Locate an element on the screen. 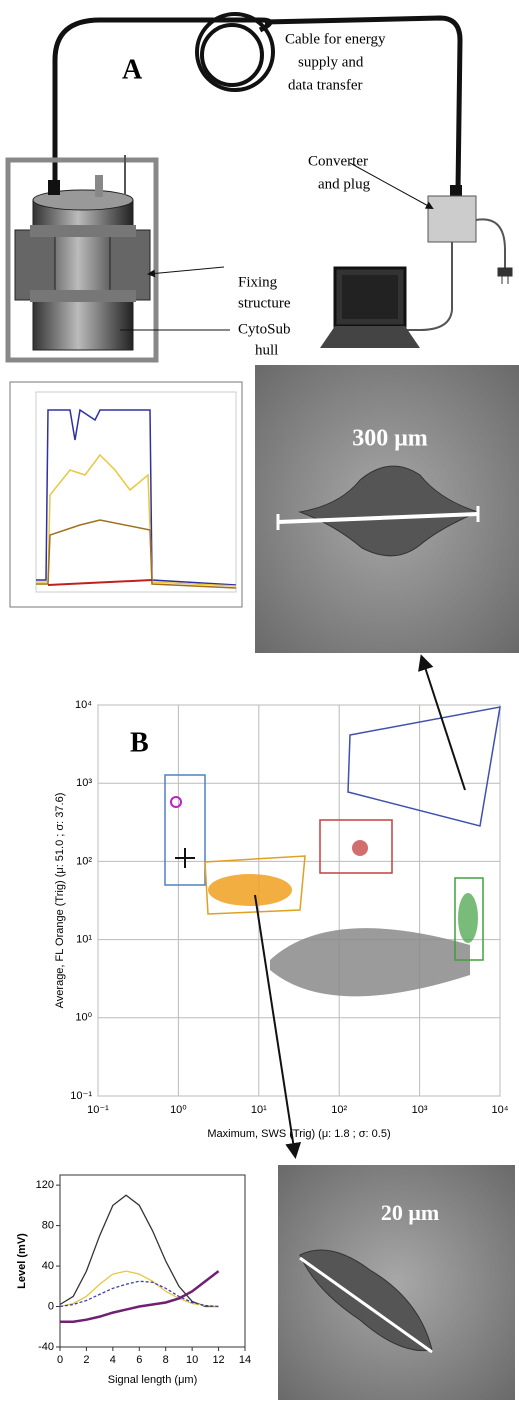 Image resolution: width=519 pixels, height=1408 pixels. hull-label: hull is located at coordinates (266, 350).